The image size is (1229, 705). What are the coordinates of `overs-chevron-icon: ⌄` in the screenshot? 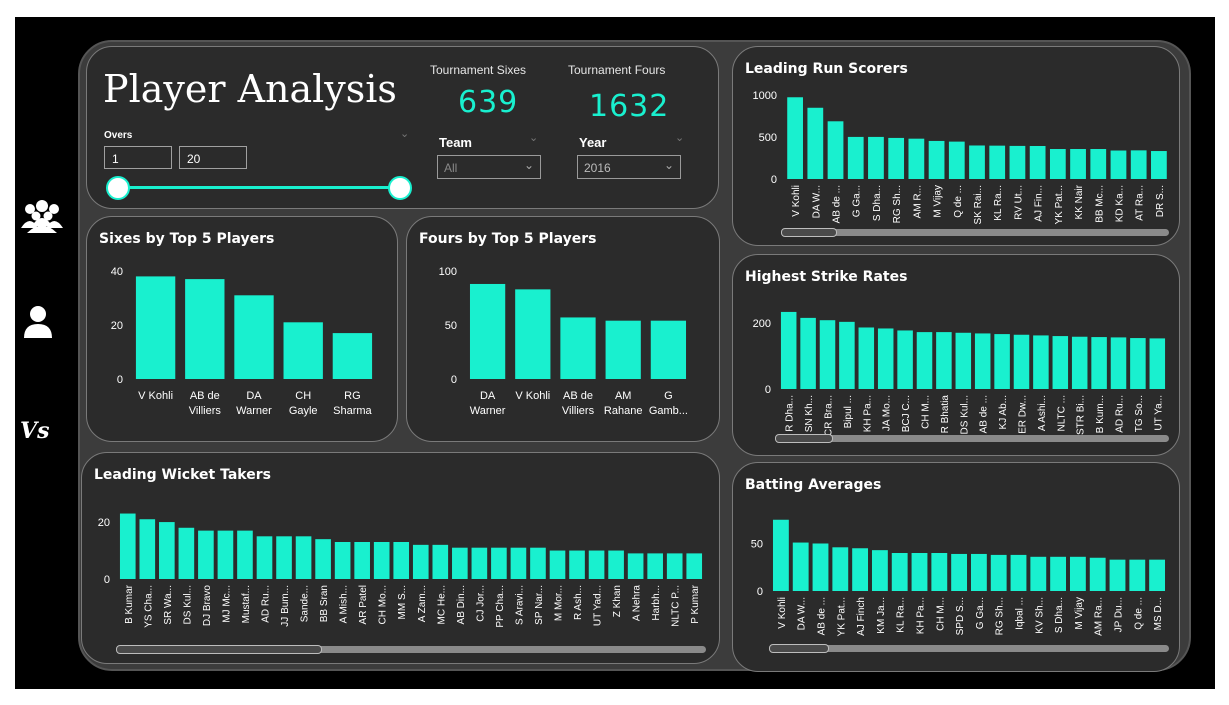 It's located at (405, 133).